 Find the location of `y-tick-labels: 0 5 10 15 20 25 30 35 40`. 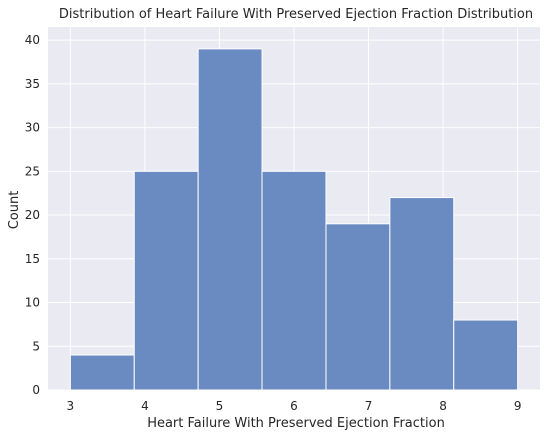

y-tick-labels: 0 5 10 15 20 25 30 35 40 is located at coordinates (32, 215).